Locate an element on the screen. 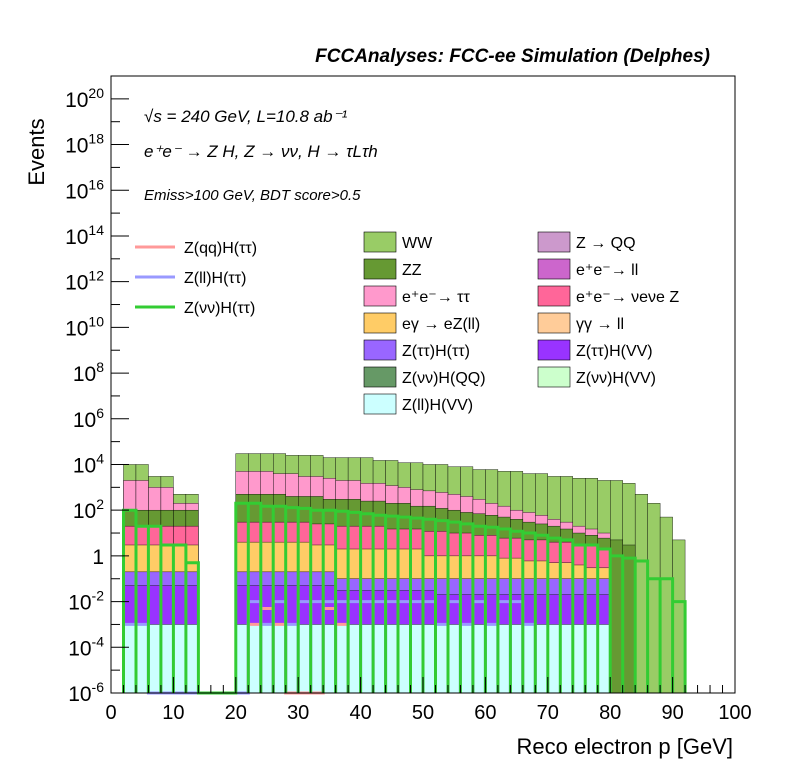 The image size is (796, 772). y-tick-label: 1 is located at coordinates (98, 557).